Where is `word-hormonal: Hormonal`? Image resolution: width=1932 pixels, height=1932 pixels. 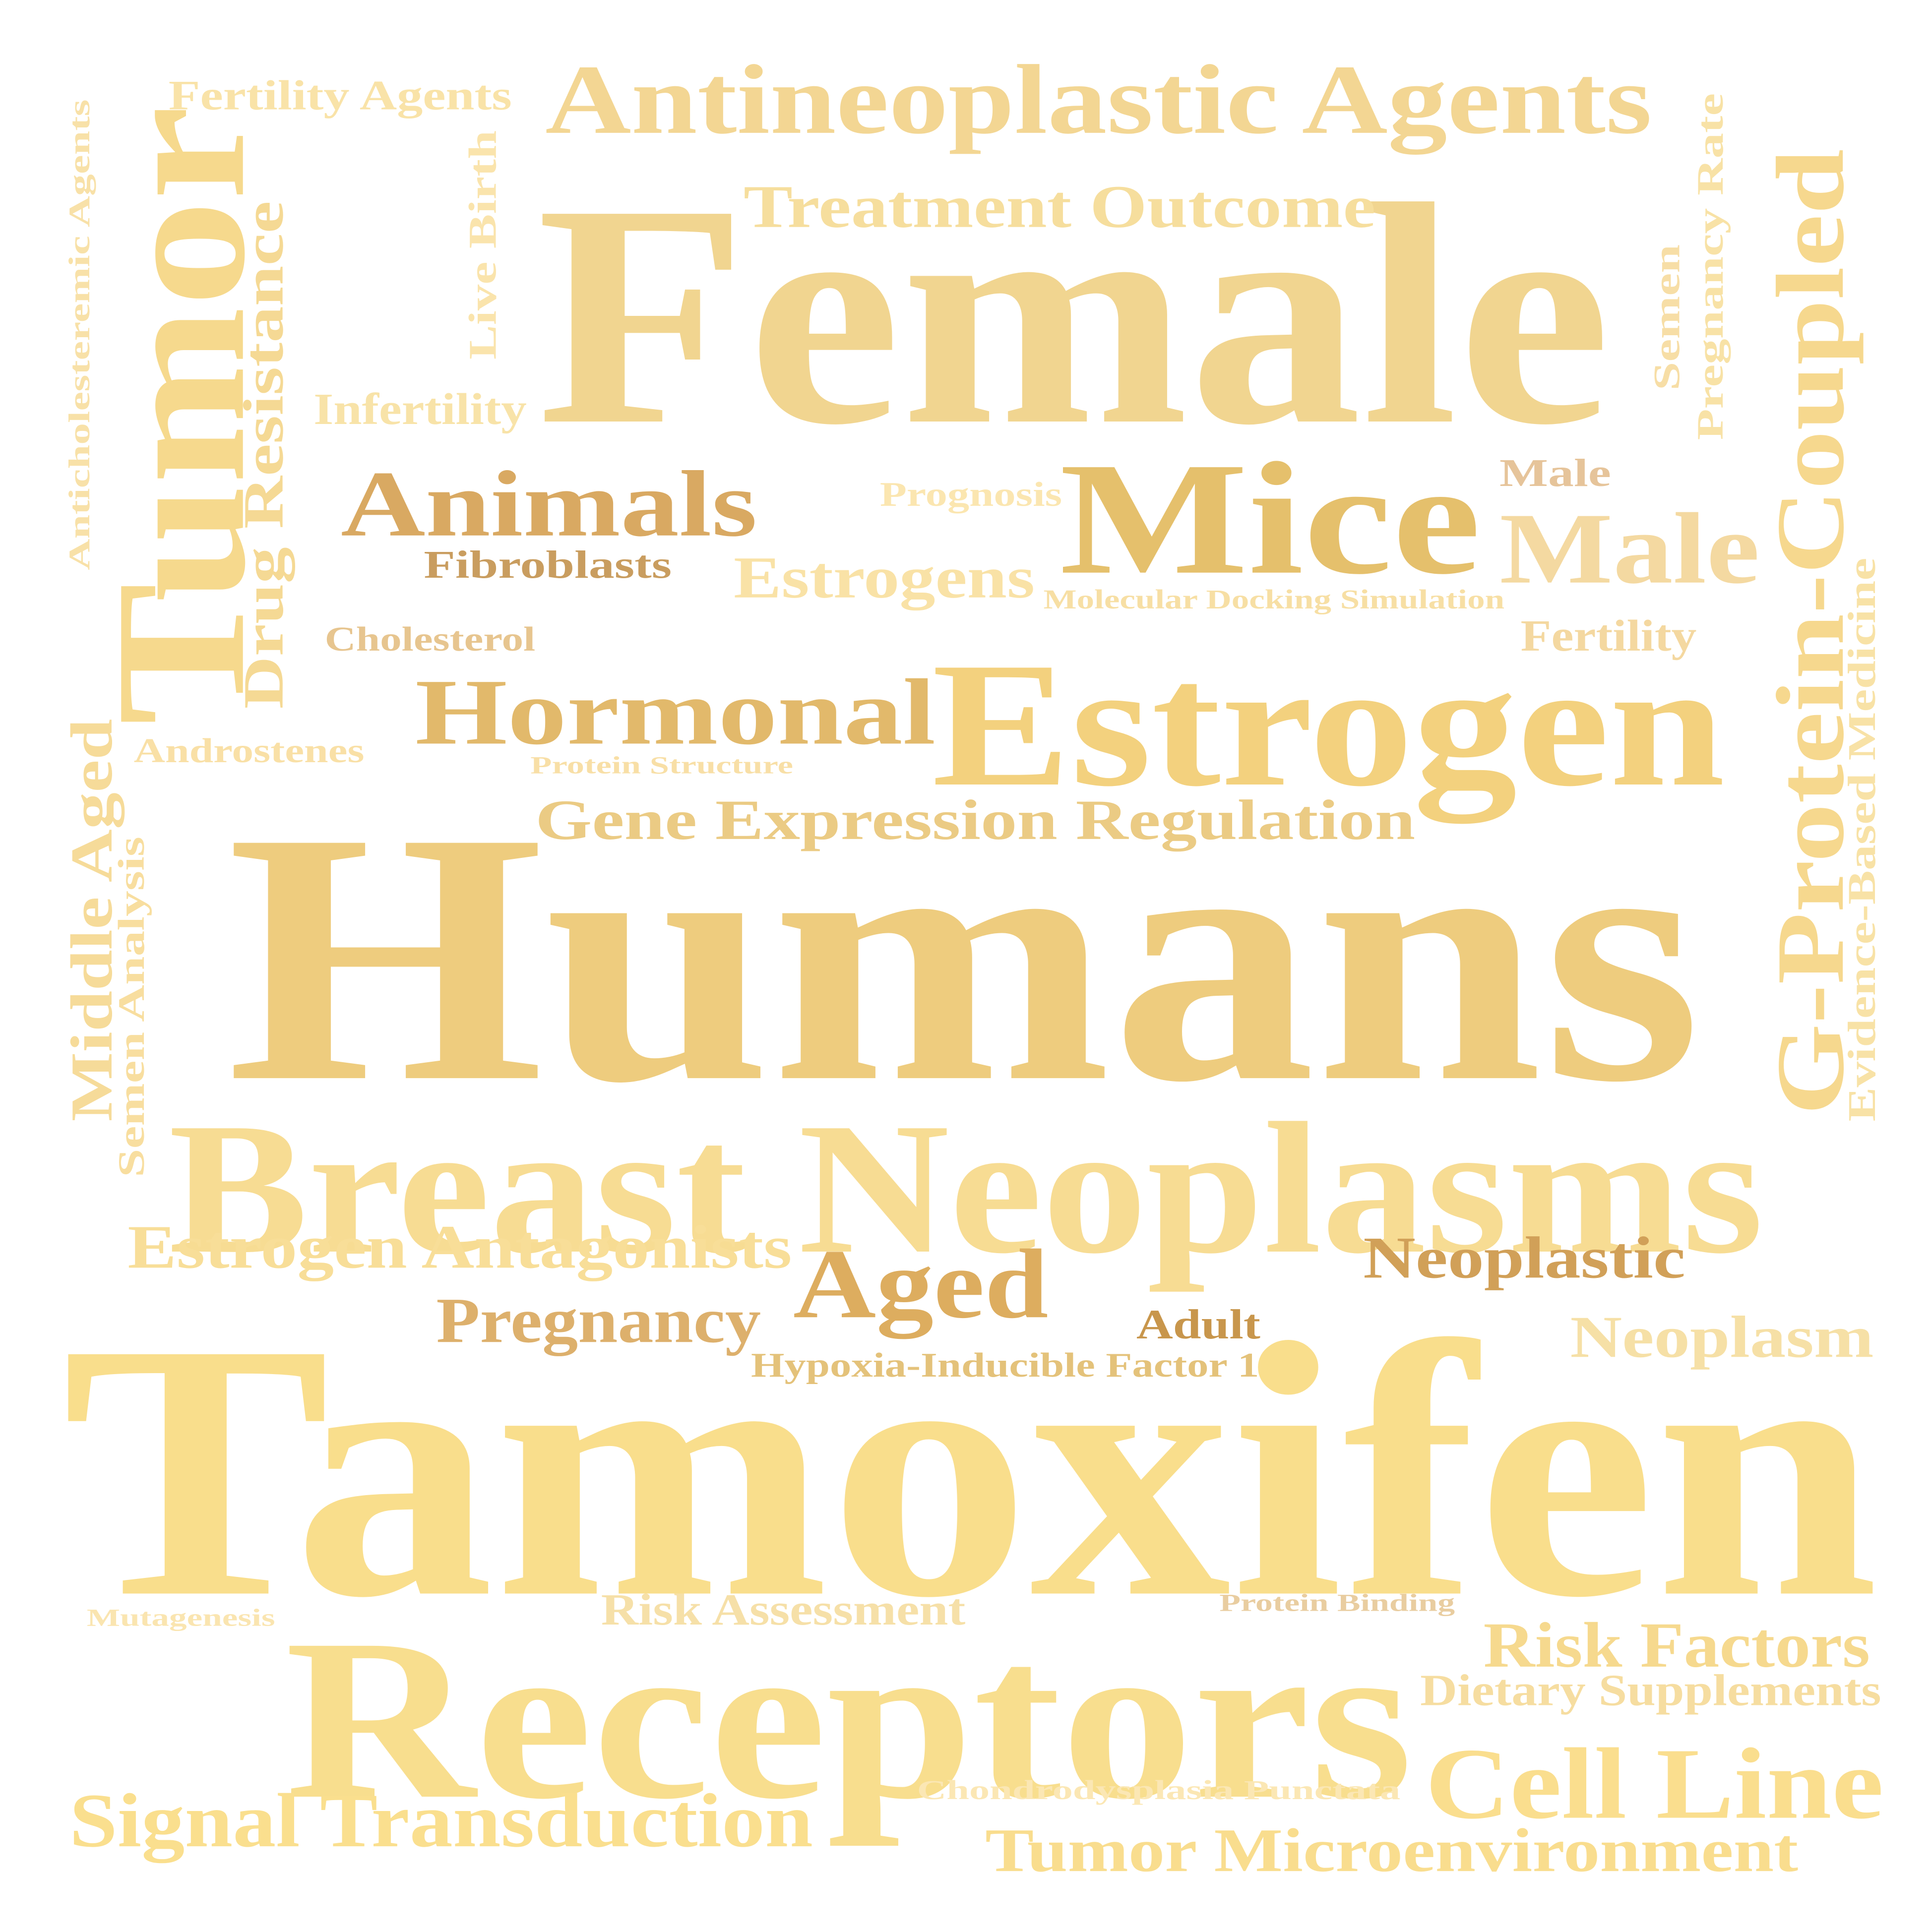 word-hormonal: Hormonal is located at coordinates (675, 713).